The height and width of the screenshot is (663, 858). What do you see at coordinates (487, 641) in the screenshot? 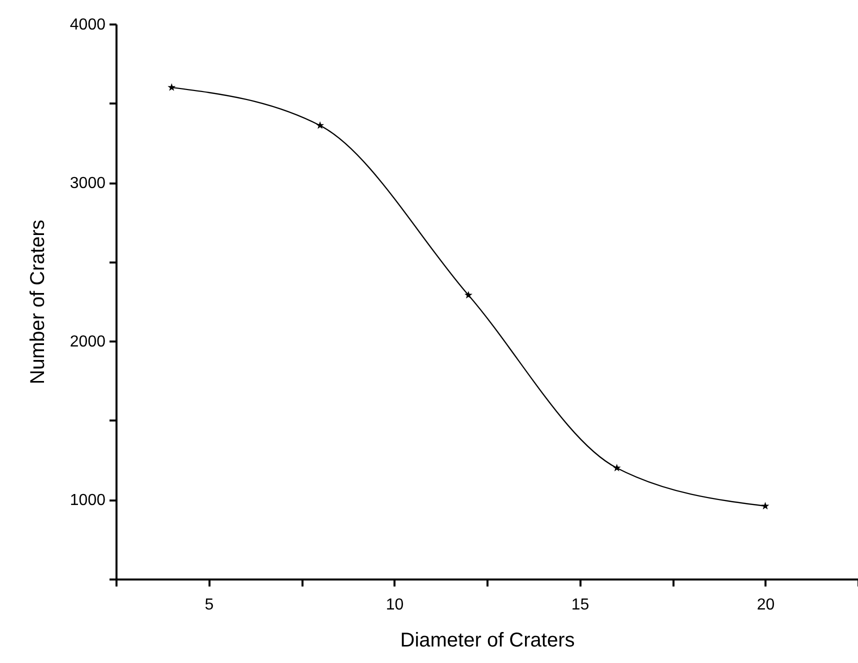
I see `x-axis-title: Diameter of Craters` at bounding box center [487, 641].